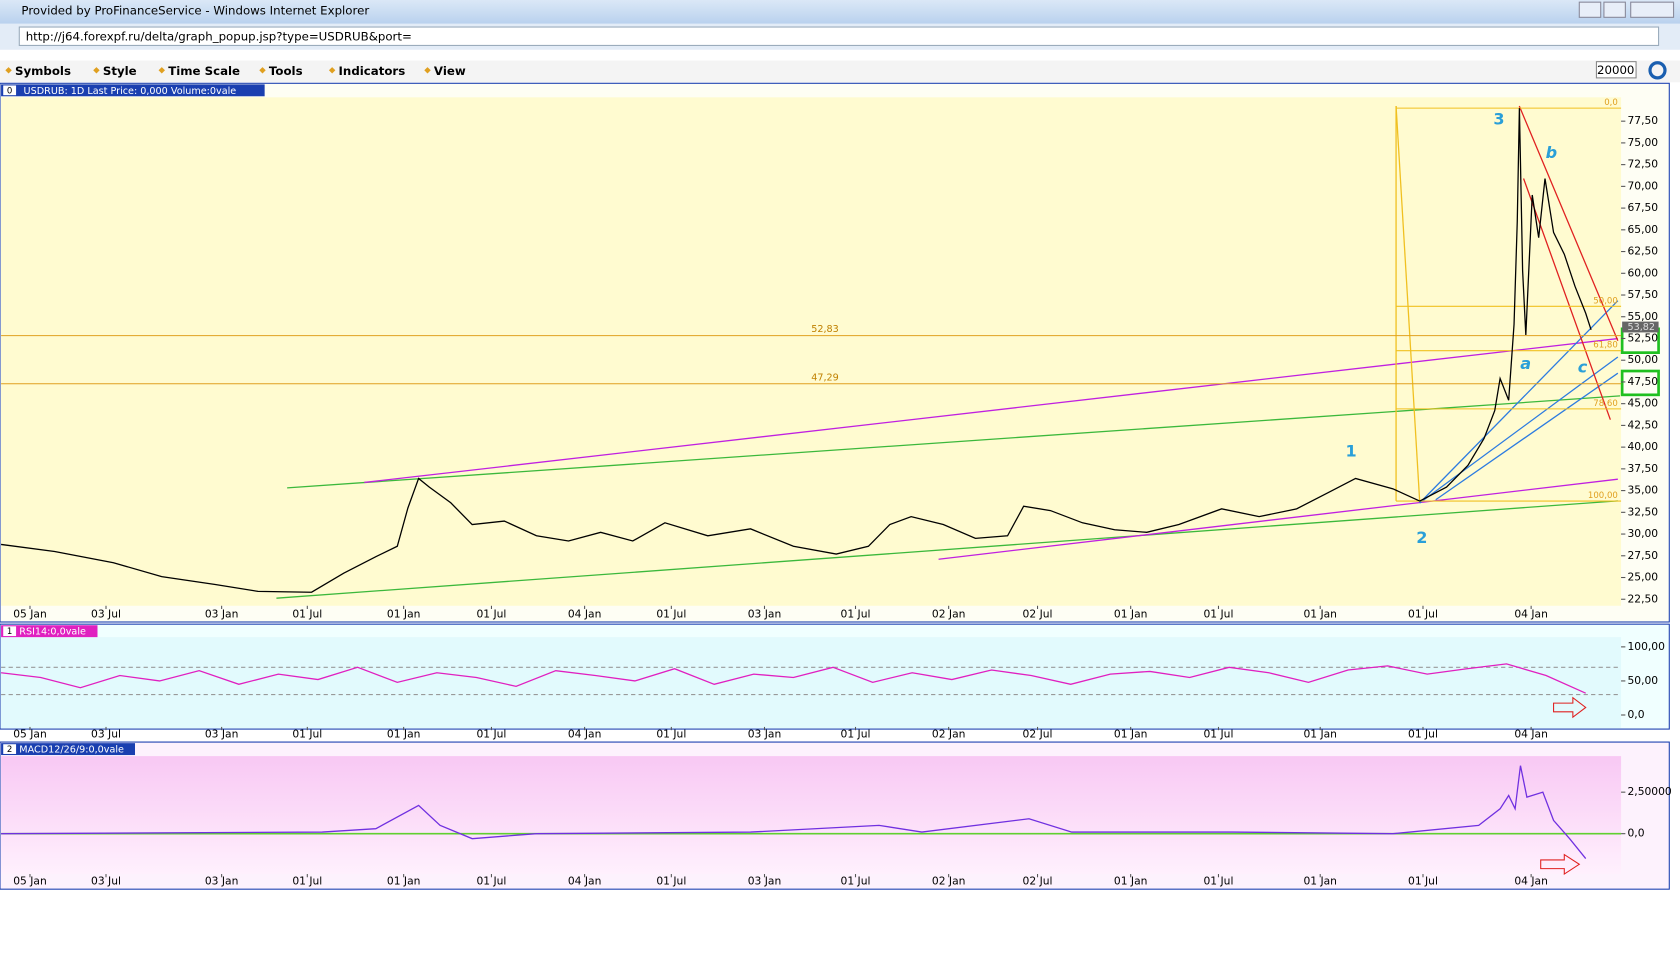 The width and height of the screenshot is (1680, 957). Describe the element at coordinates (450, 71) in the screenshot. I see `menu-item: View` at that location.